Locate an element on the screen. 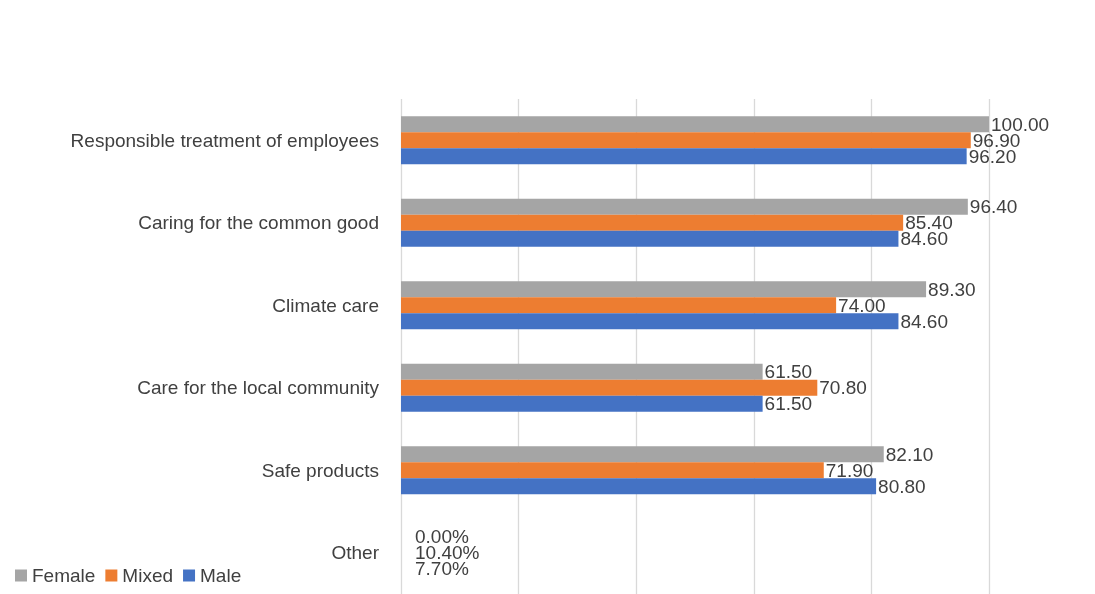 The width and height of the screenshot is (1095, 594). data-label: 71.90 is located at coordinates (849, 470).